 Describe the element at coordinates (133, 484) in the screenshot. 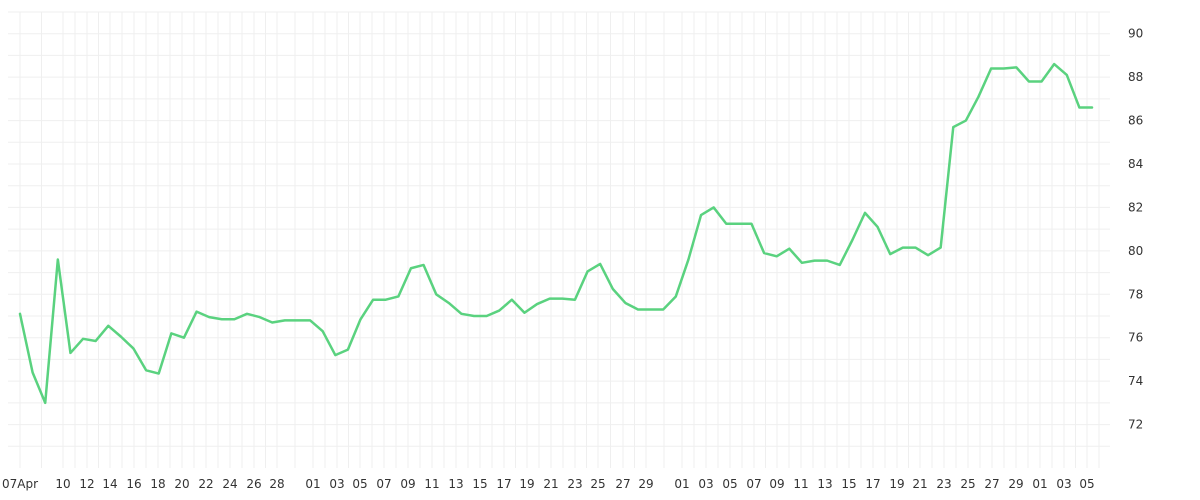

I see `x-tick-label: 16` at that location.